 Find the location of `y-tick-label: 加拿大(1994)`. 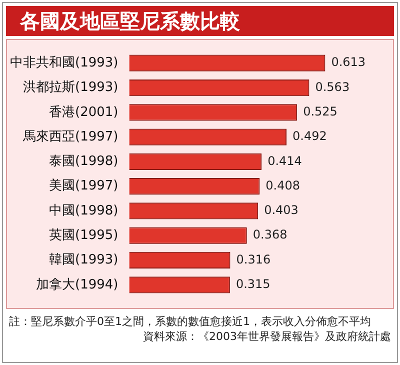

y-tick-label: 加拿大(1994) is located at coordinates (77, 284).